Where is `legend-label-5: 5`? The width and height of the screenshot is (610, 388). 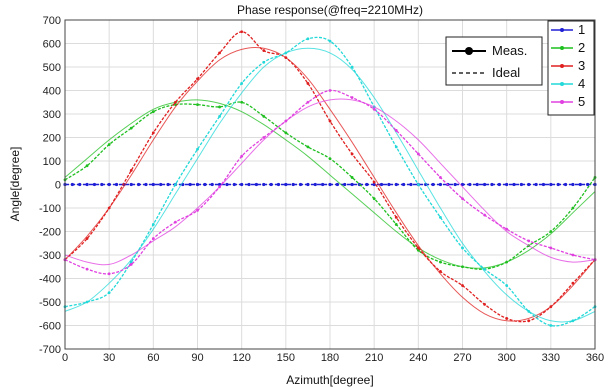
legend-label-5: 5 is located at coordinates (581, 101).